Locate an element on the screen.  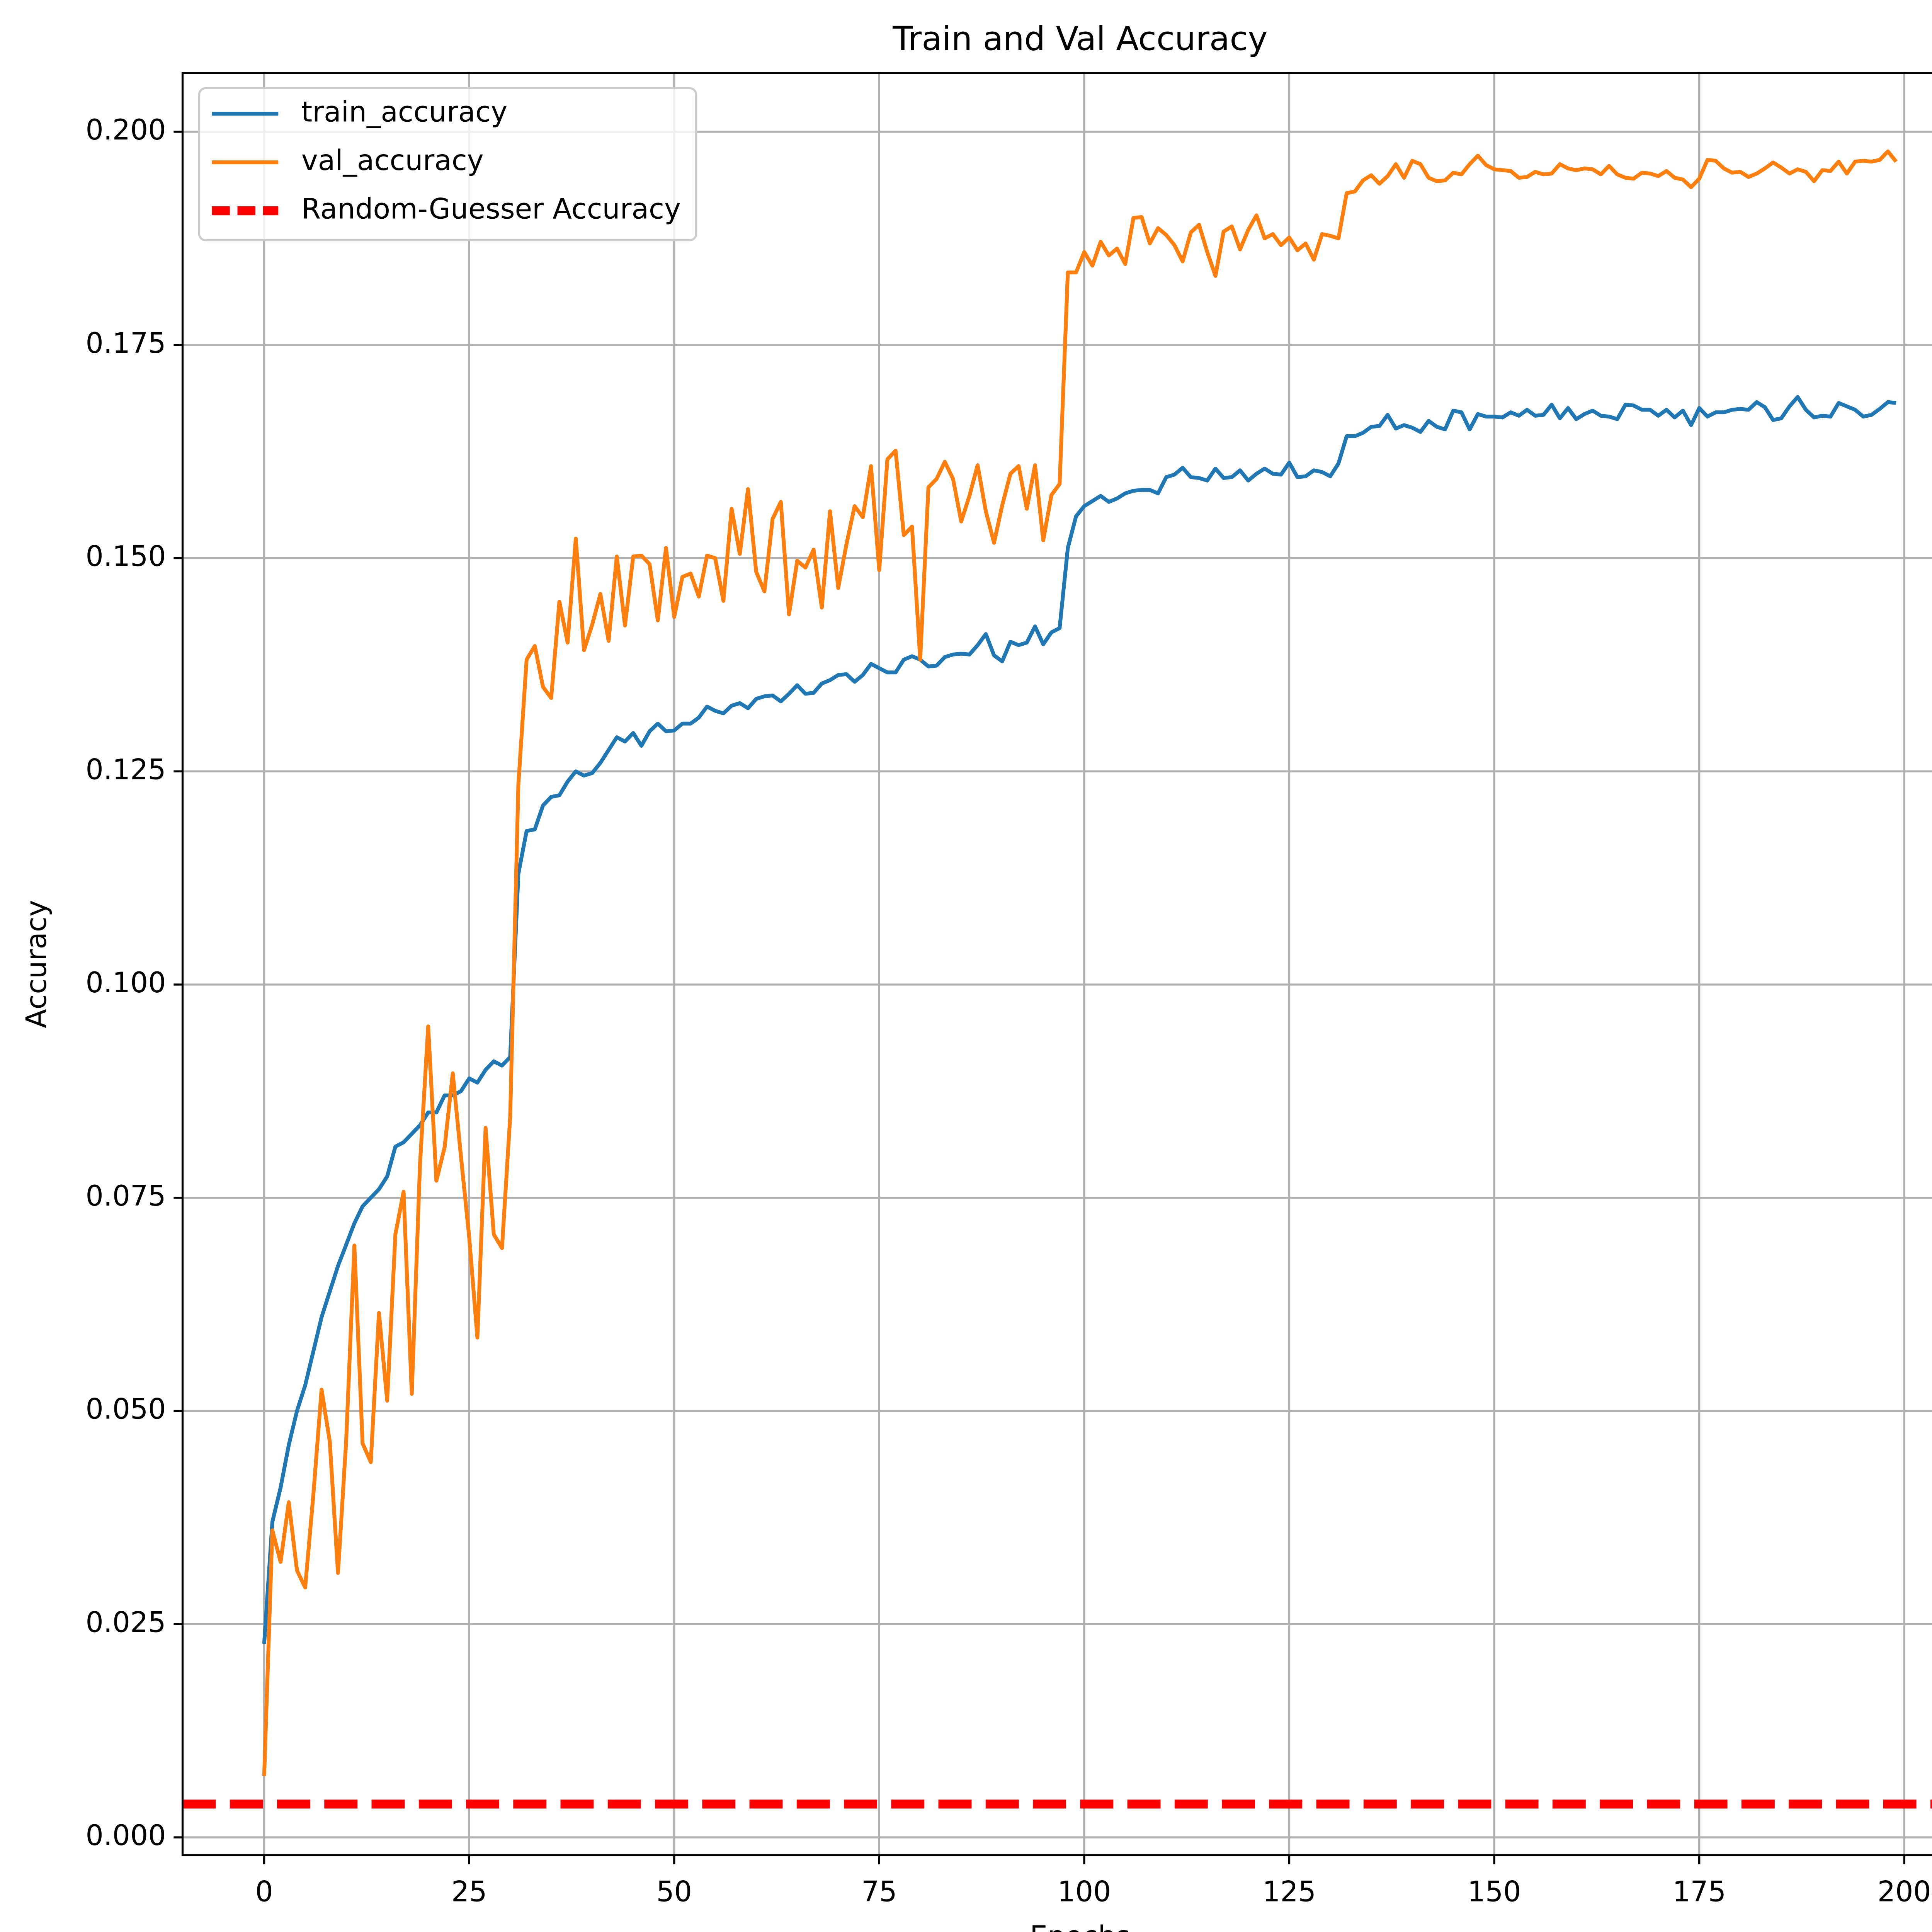
x-tick-label: 0 is located at coordinates (264, 1892).